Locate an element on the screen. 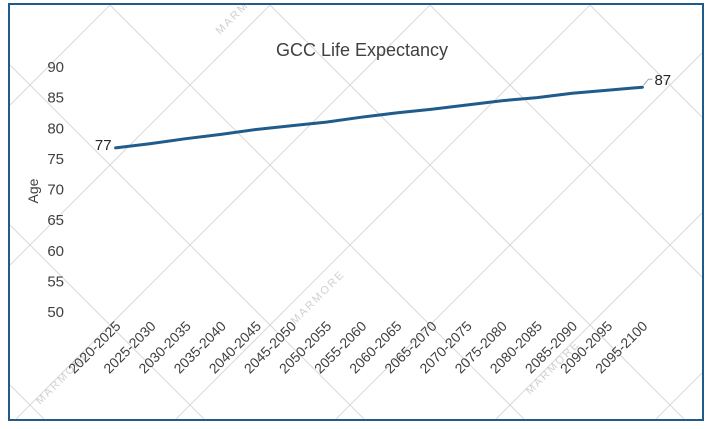  y-axis-label: Age is located at coordinates (33, 190).